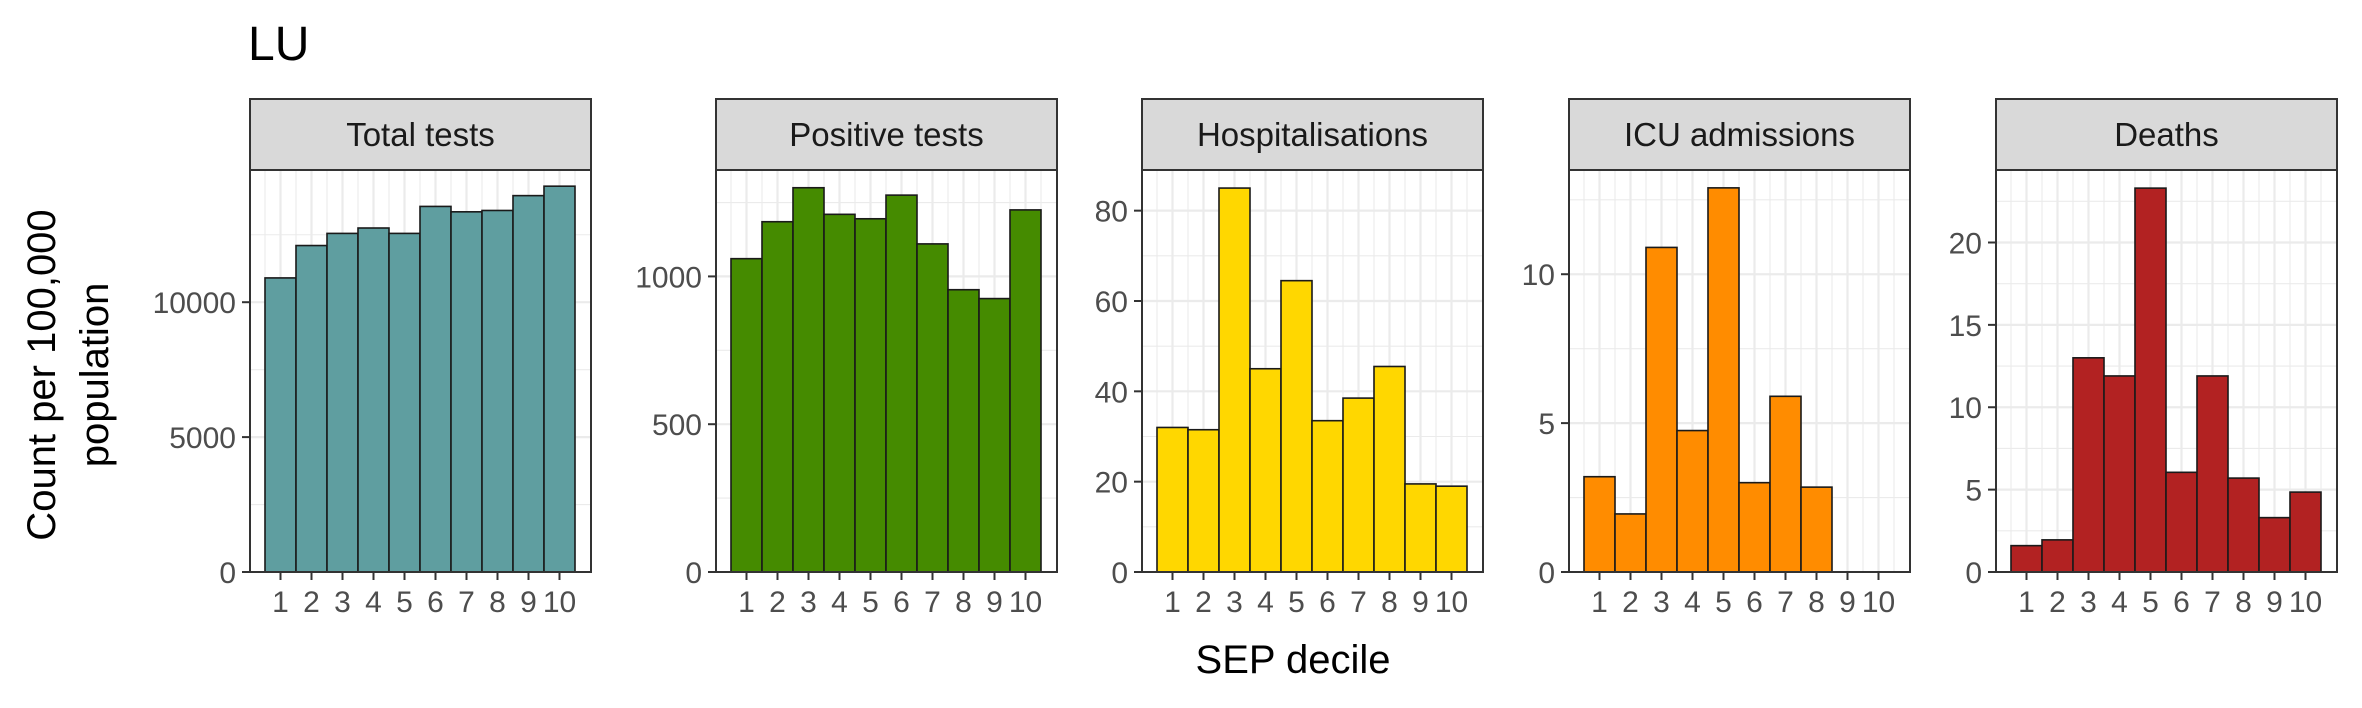  I want to click on y-tick-label: 80, so click(1111, 212).